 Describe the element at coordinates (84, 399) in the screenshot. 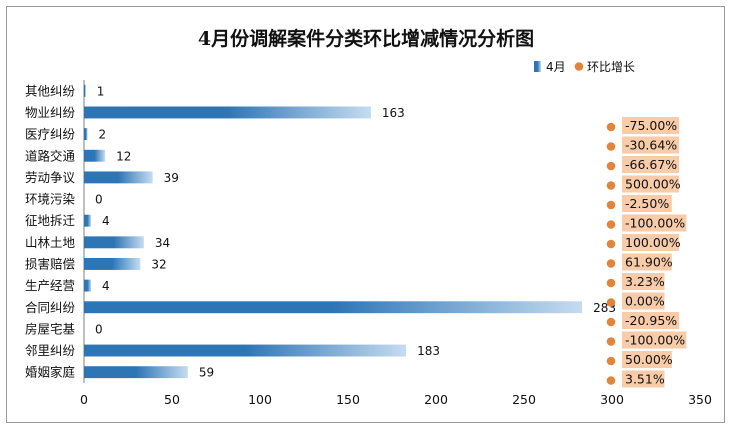

I see `x-tick-label: 0` at that location.